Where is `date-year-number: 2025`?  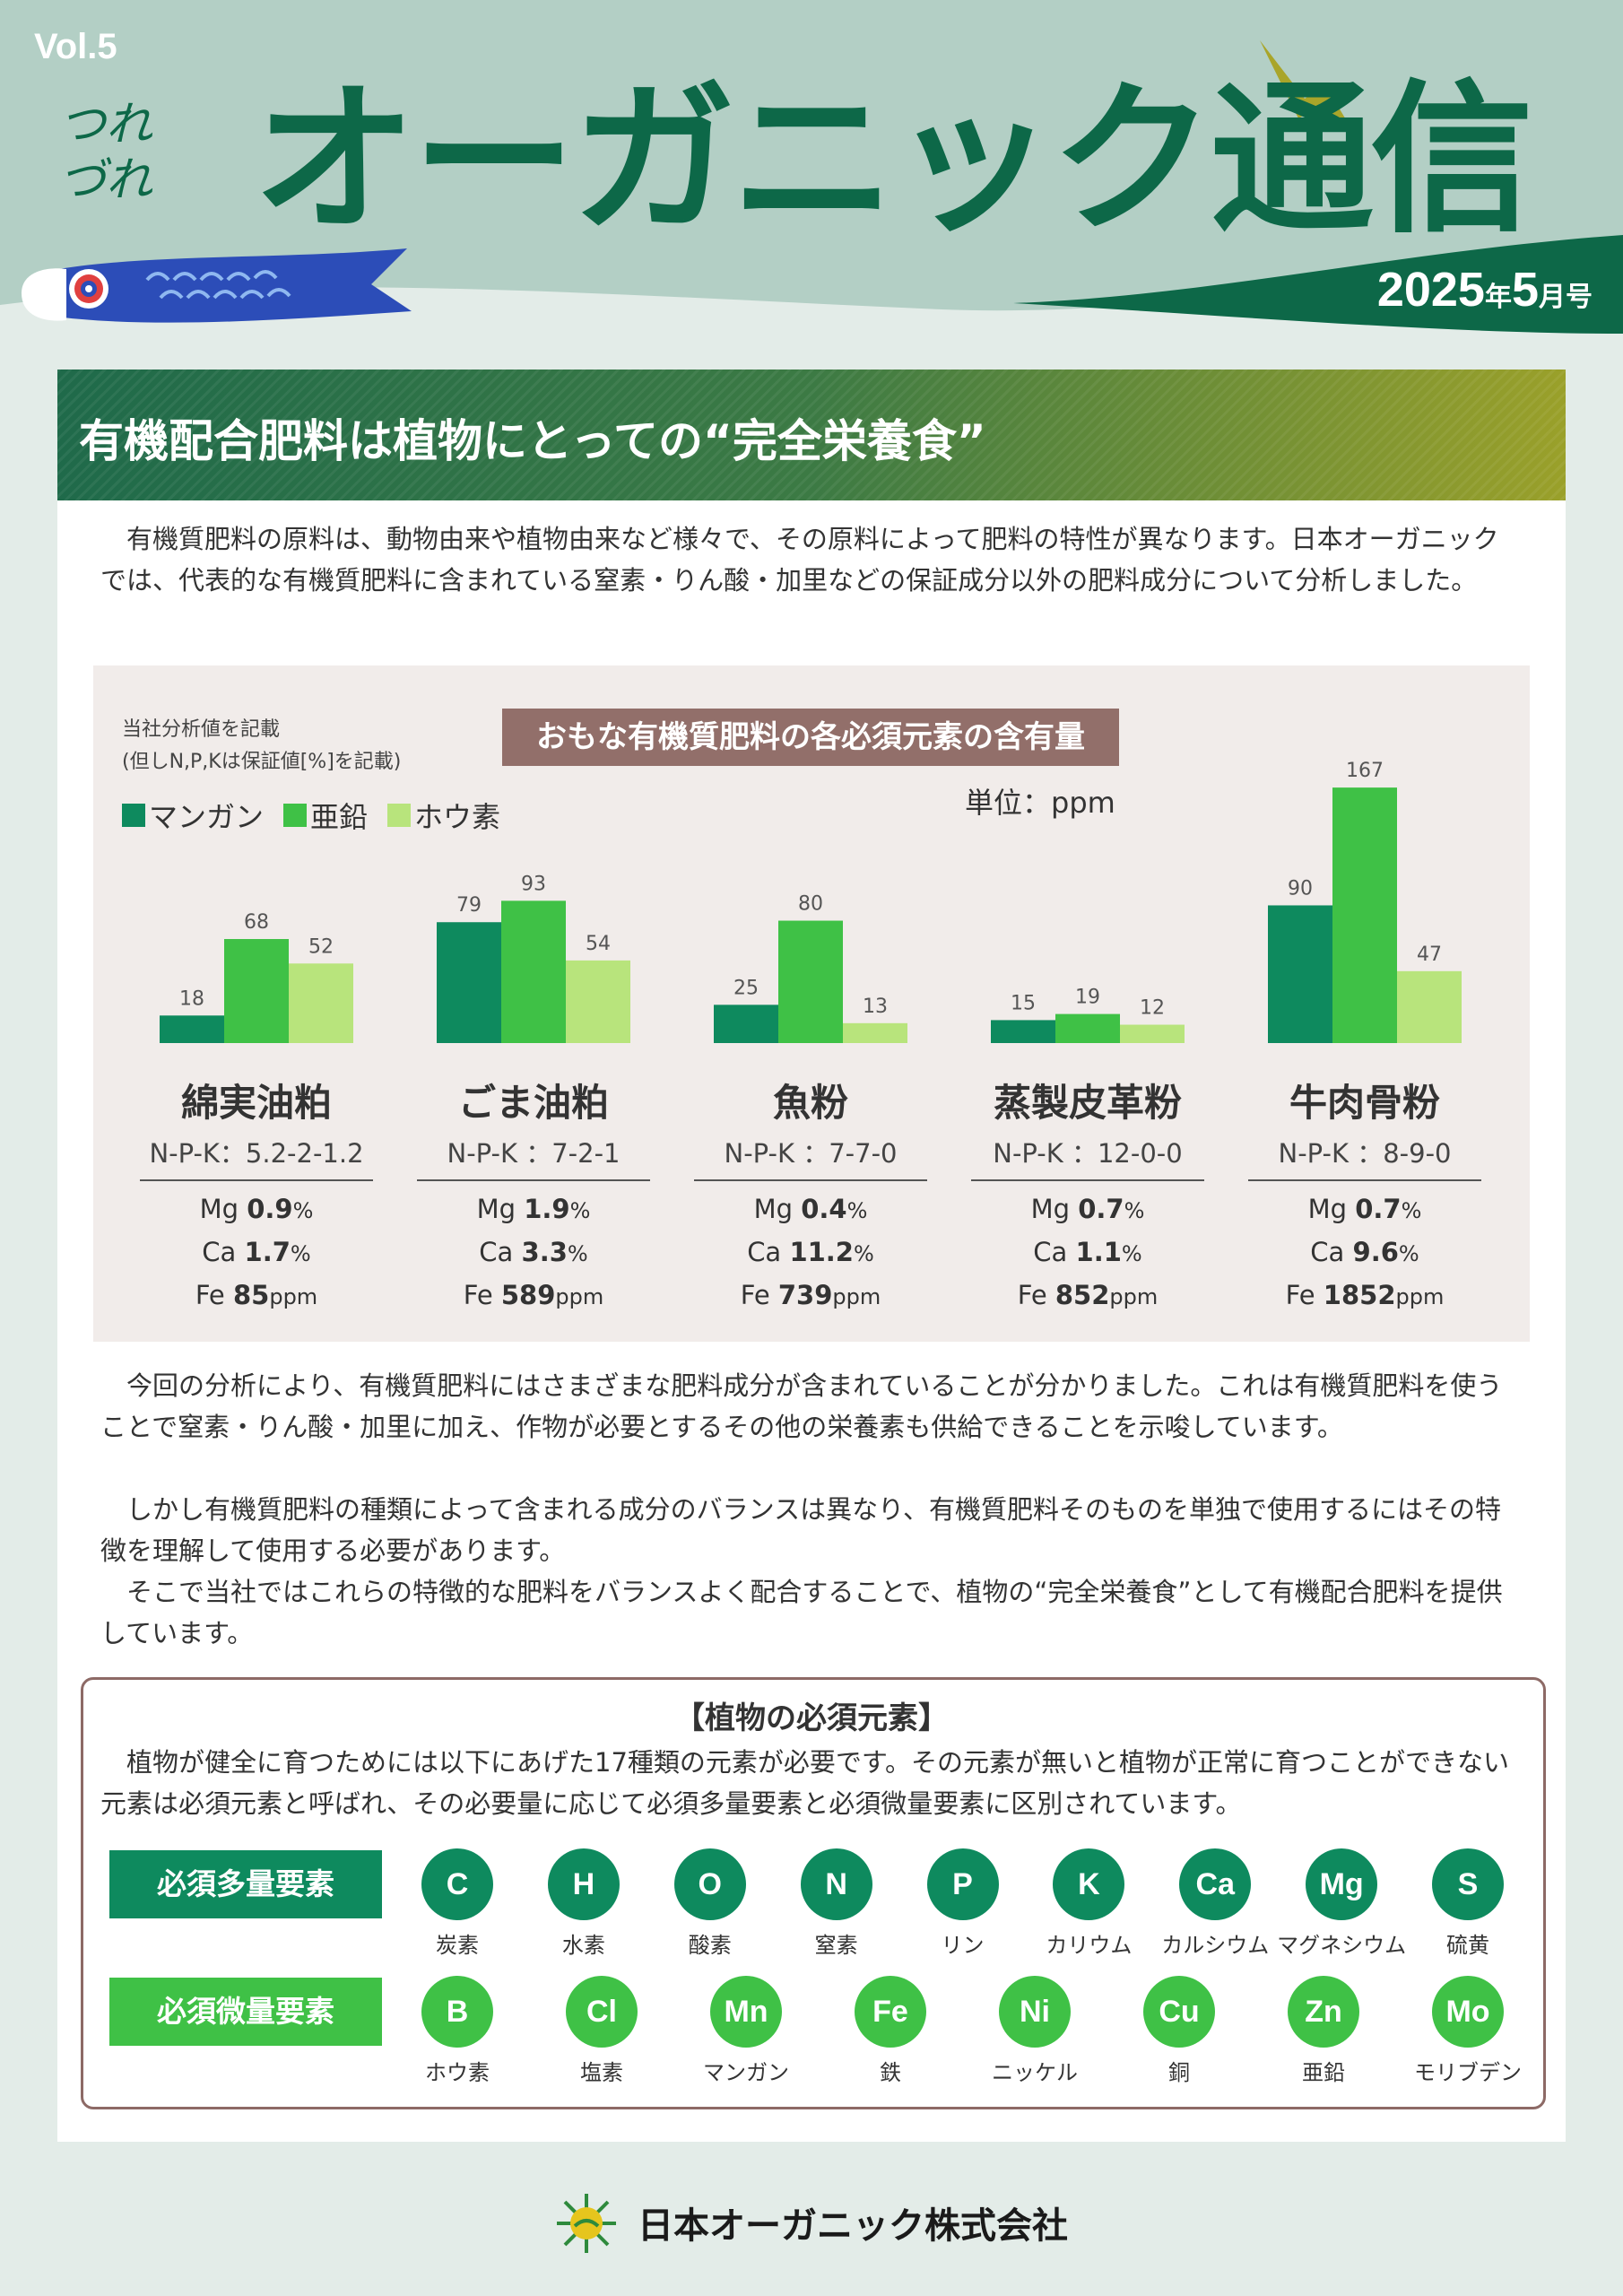
date-year-number: 2025 is located at coordinates (1430, 290).